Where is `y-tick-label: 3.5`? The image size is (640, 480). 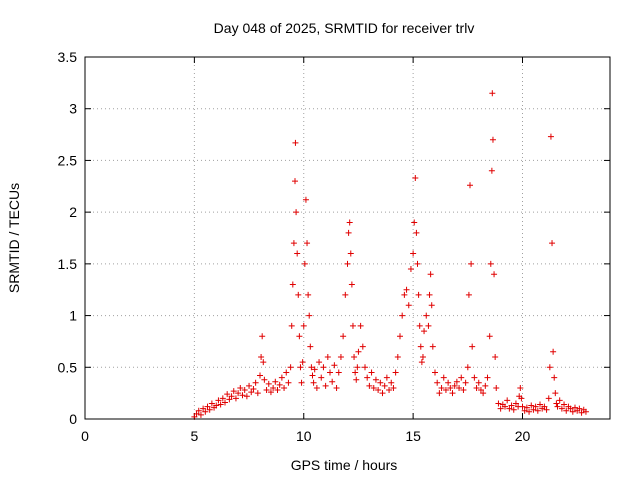 y-tick-label: 3.5 is located at coordinates (68, 57).